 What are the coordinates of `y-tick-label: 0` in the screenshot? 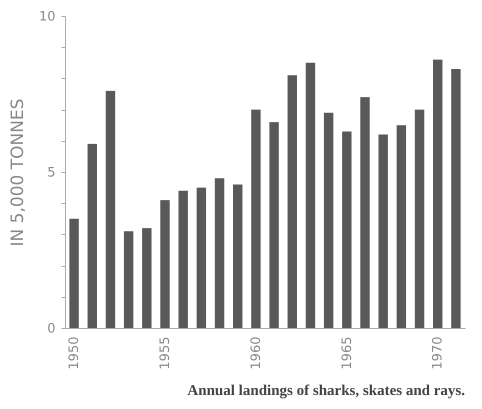 It's located at (51, 329).